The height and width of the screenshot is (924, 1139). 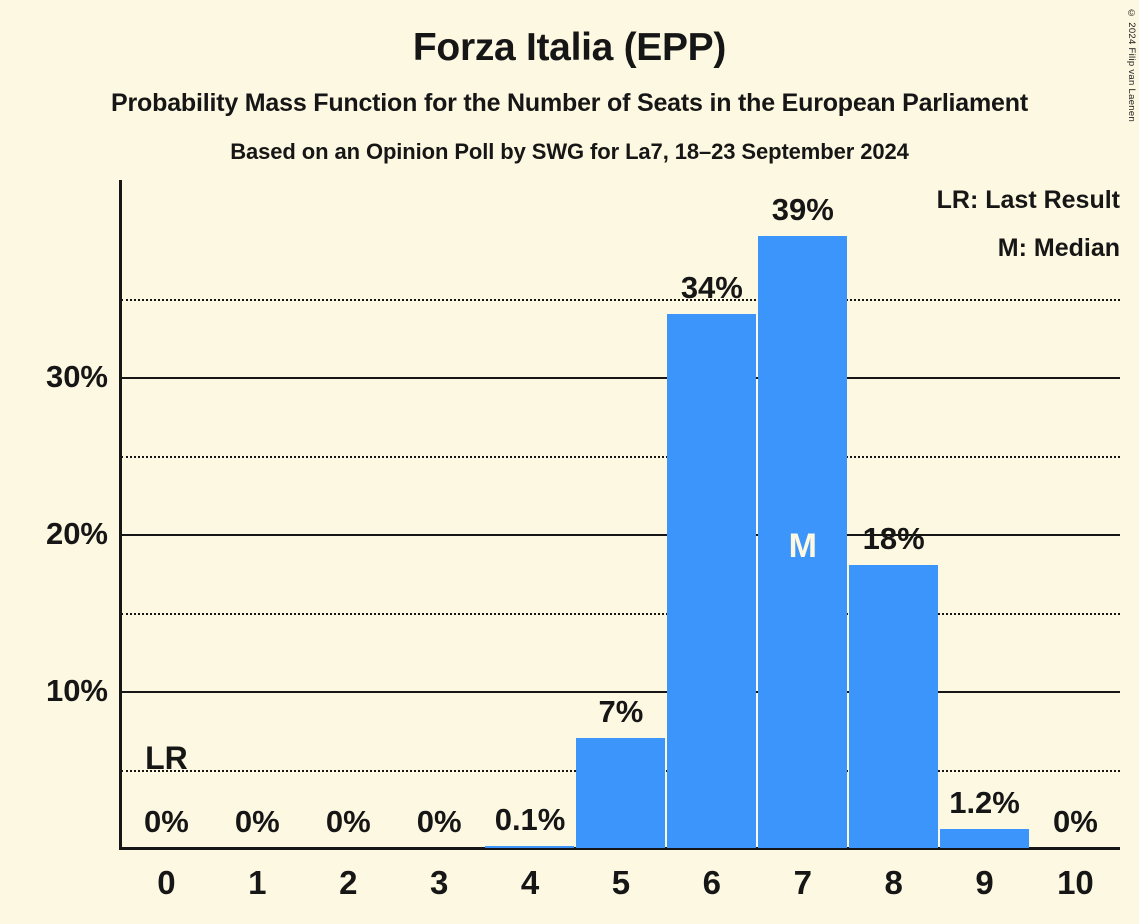 What do you see at coordinates (984, 803) in the screenshot?
I see `bar-value-9: 1.2%` at bounding box center [984, 803].